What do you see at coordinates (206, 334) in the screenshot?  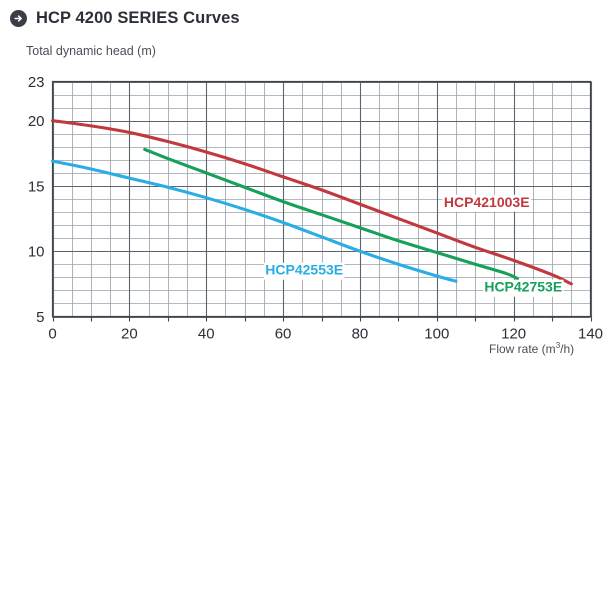 I see `x-tick-label: 40` at bounding box center [206, 334].